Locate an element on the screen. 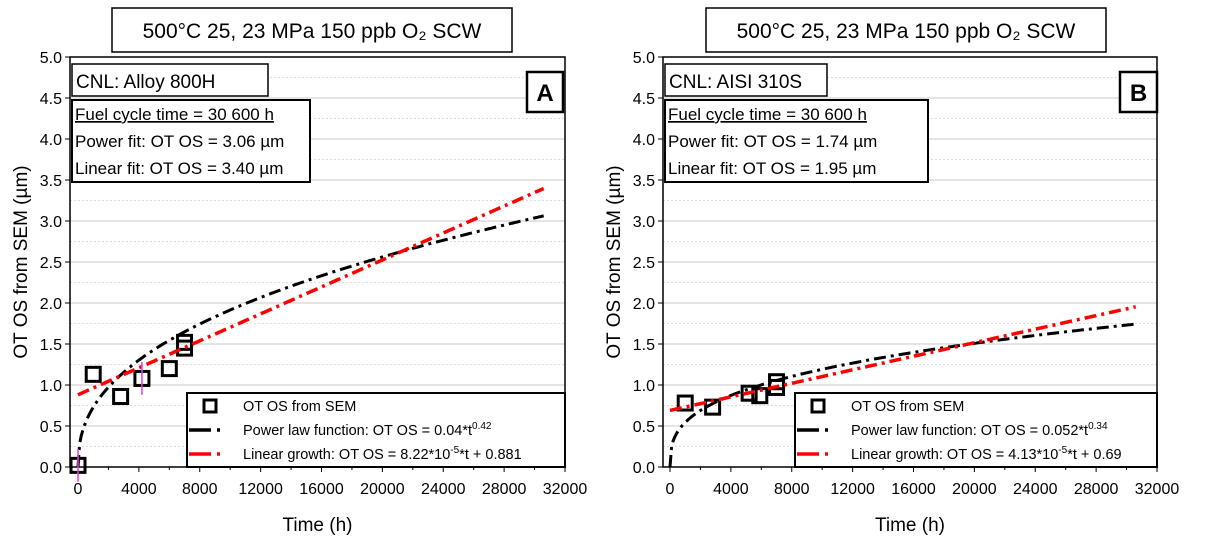  info-line: Power fit: OT OS = 1.74 µm is located at coordinates (772, 141).